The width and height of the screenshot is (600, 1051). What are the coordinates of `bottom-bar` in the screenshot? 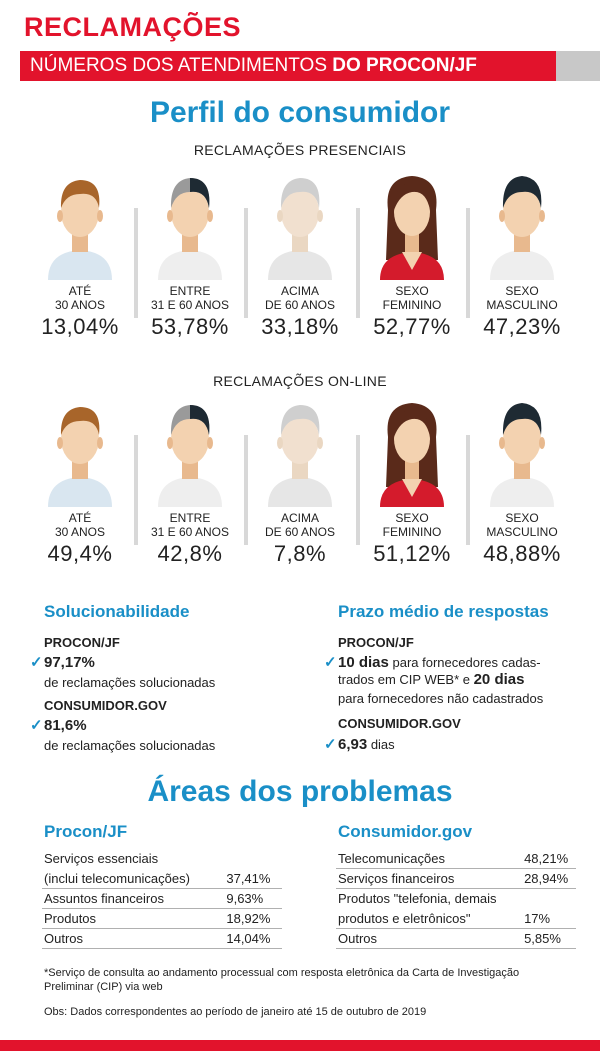 It's located at (300, 1045).